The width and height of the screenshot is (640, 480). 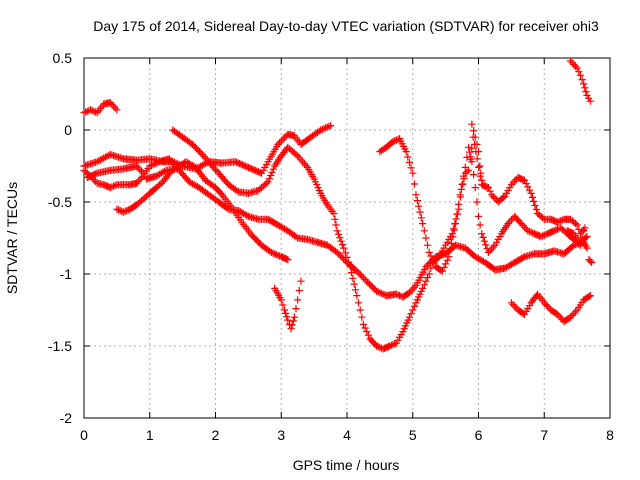 I want to click on x-tick-label: 5, so click(x=413, y=435).